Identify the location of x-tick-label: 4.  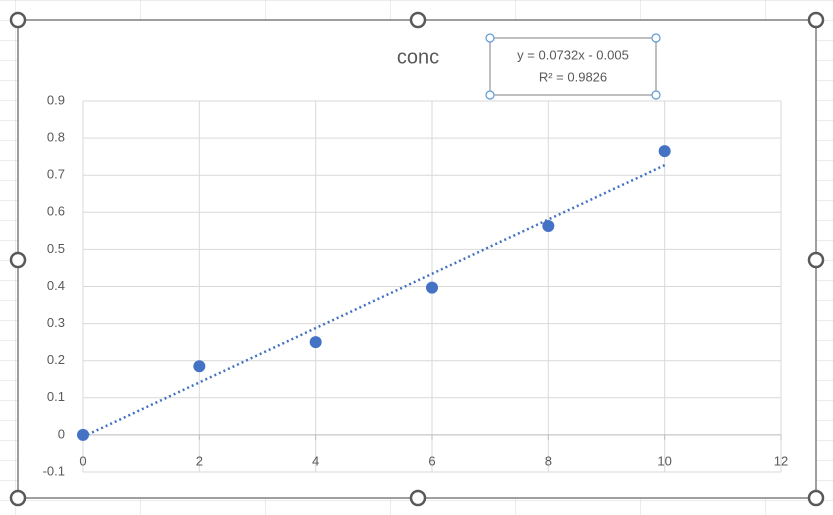
(315, 460).